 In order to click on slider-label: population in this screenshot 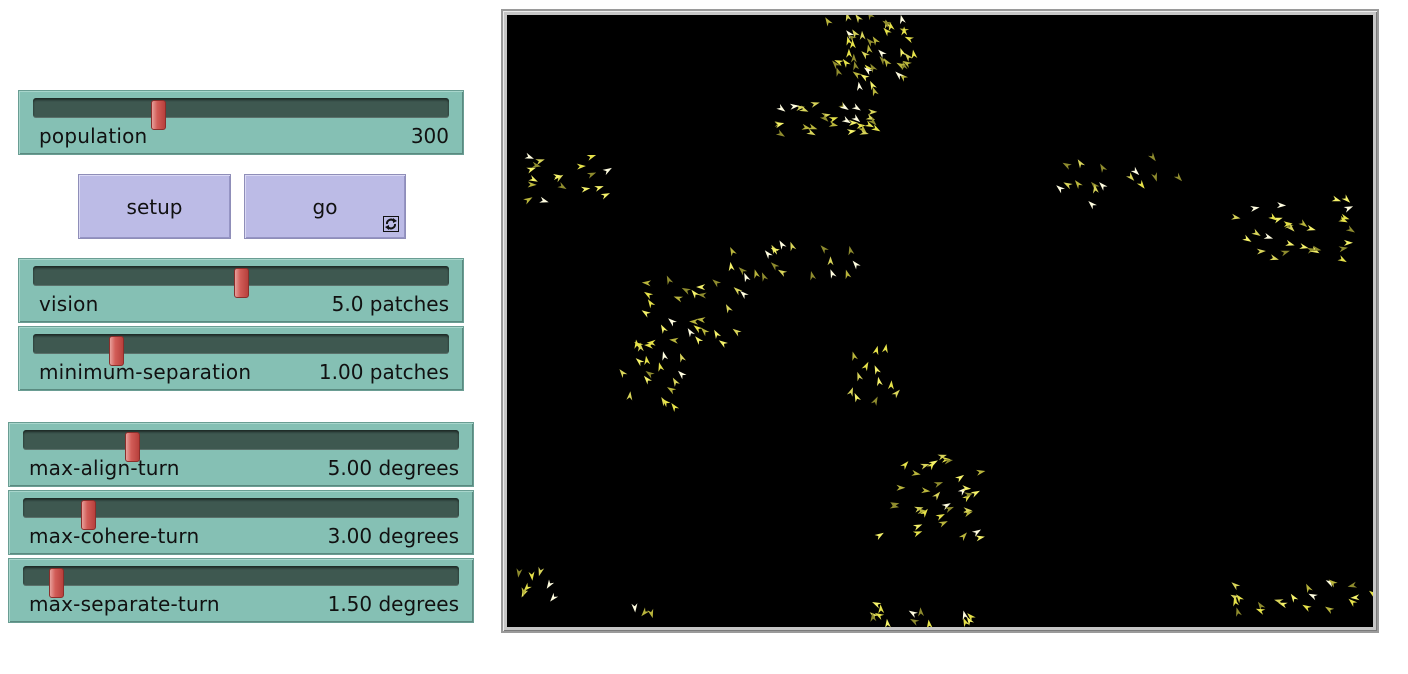, I will do `click(93, 136)`.